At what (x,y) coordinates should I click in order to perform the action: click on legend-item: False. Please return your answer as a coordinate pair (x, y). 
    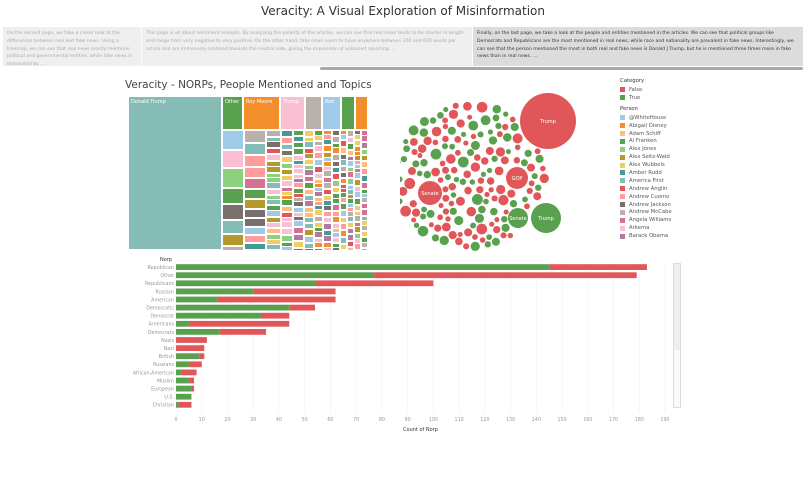
    Looking at the image, I should click on (646, 90).